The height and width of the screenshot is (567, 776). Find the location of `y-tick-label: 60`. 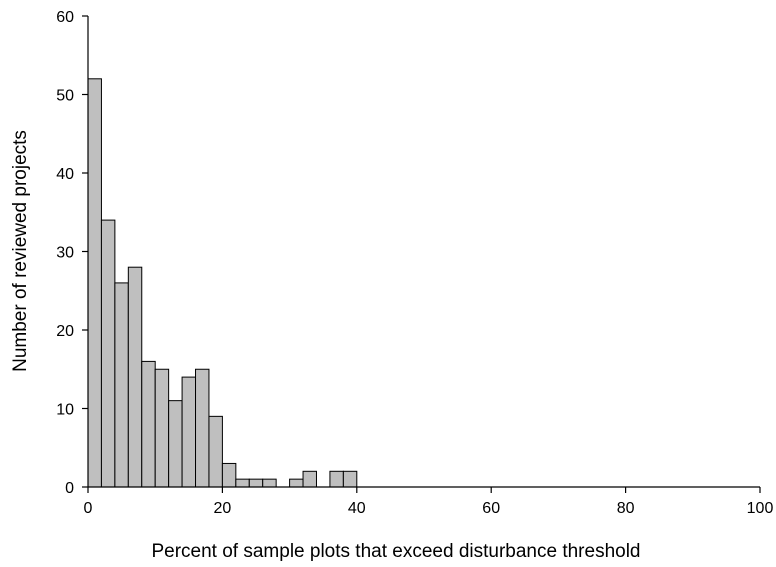

y-tick-label: 60 is located at coordinates (65, 17).